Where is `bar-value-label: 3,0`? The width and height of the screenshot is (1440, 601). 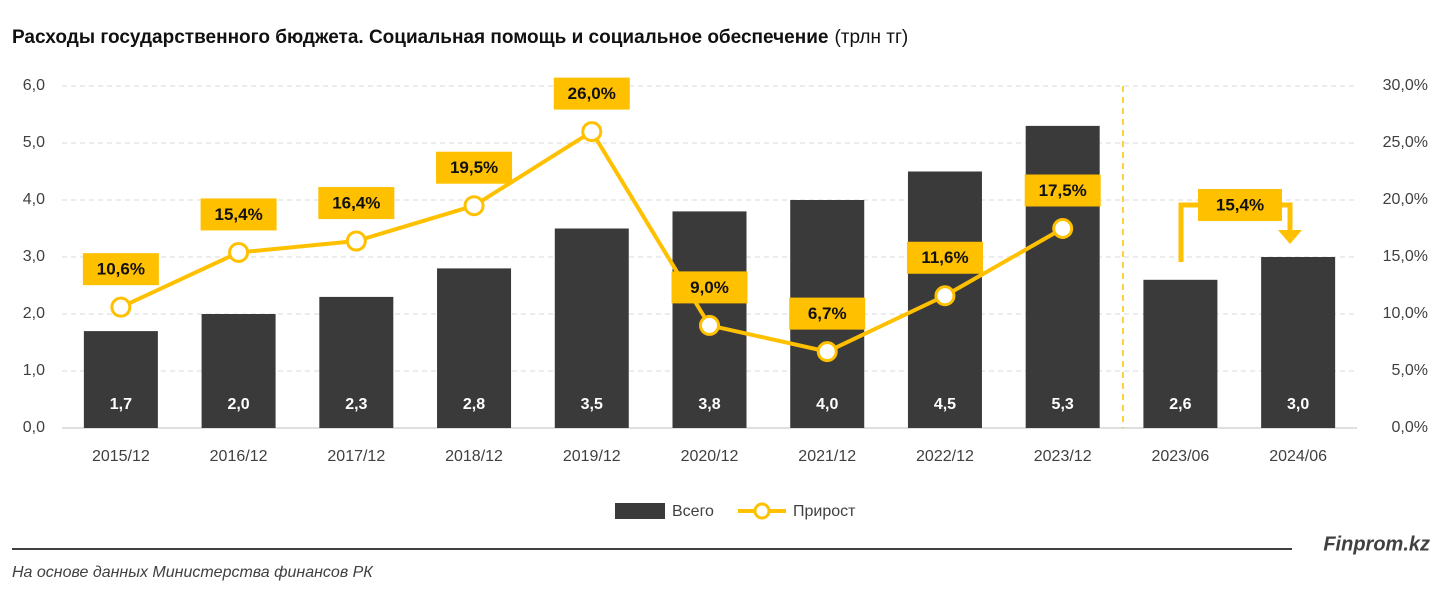
bar-value-label: 3,0 is located at coordinates (1298, 404).